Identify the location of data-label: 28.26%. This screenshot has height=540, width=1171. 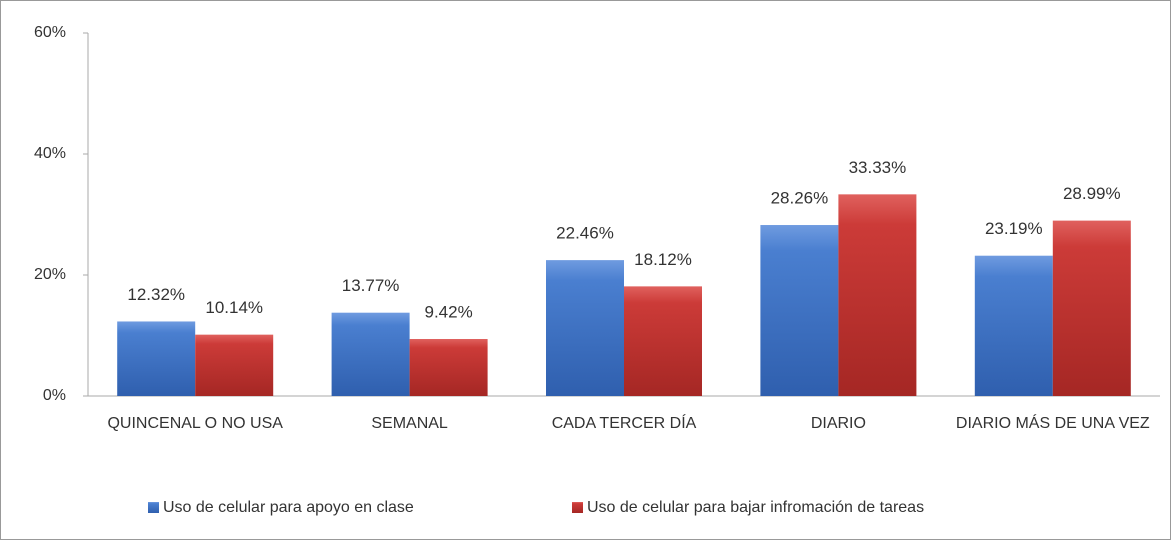
(800, 198).